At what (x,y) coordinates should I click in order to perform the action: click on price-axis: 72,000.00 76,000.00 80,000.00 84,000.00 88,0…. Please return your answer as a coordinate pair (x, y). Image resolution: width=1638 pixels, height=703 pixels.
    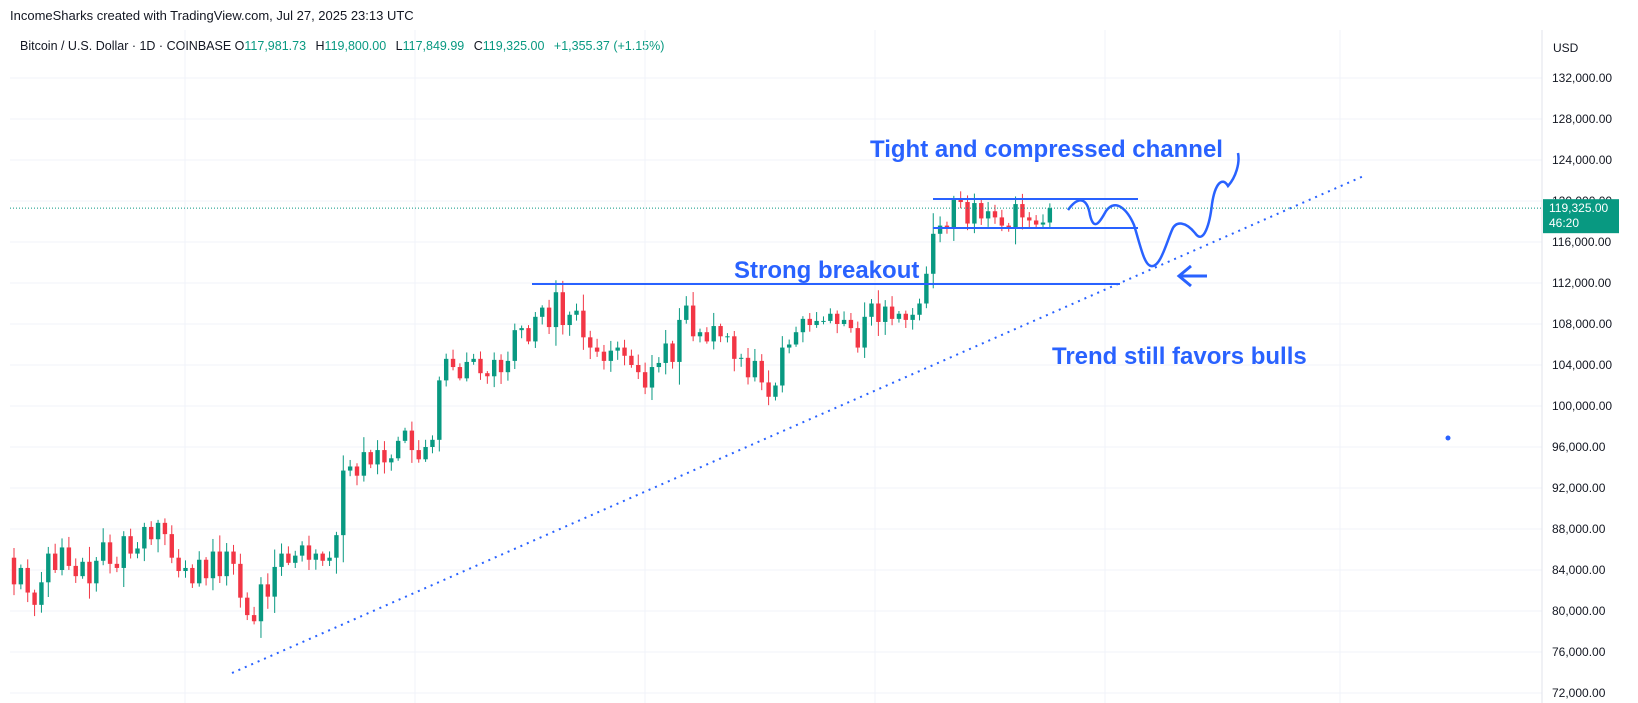
    Looking at the image, I should click on (1582, 385).